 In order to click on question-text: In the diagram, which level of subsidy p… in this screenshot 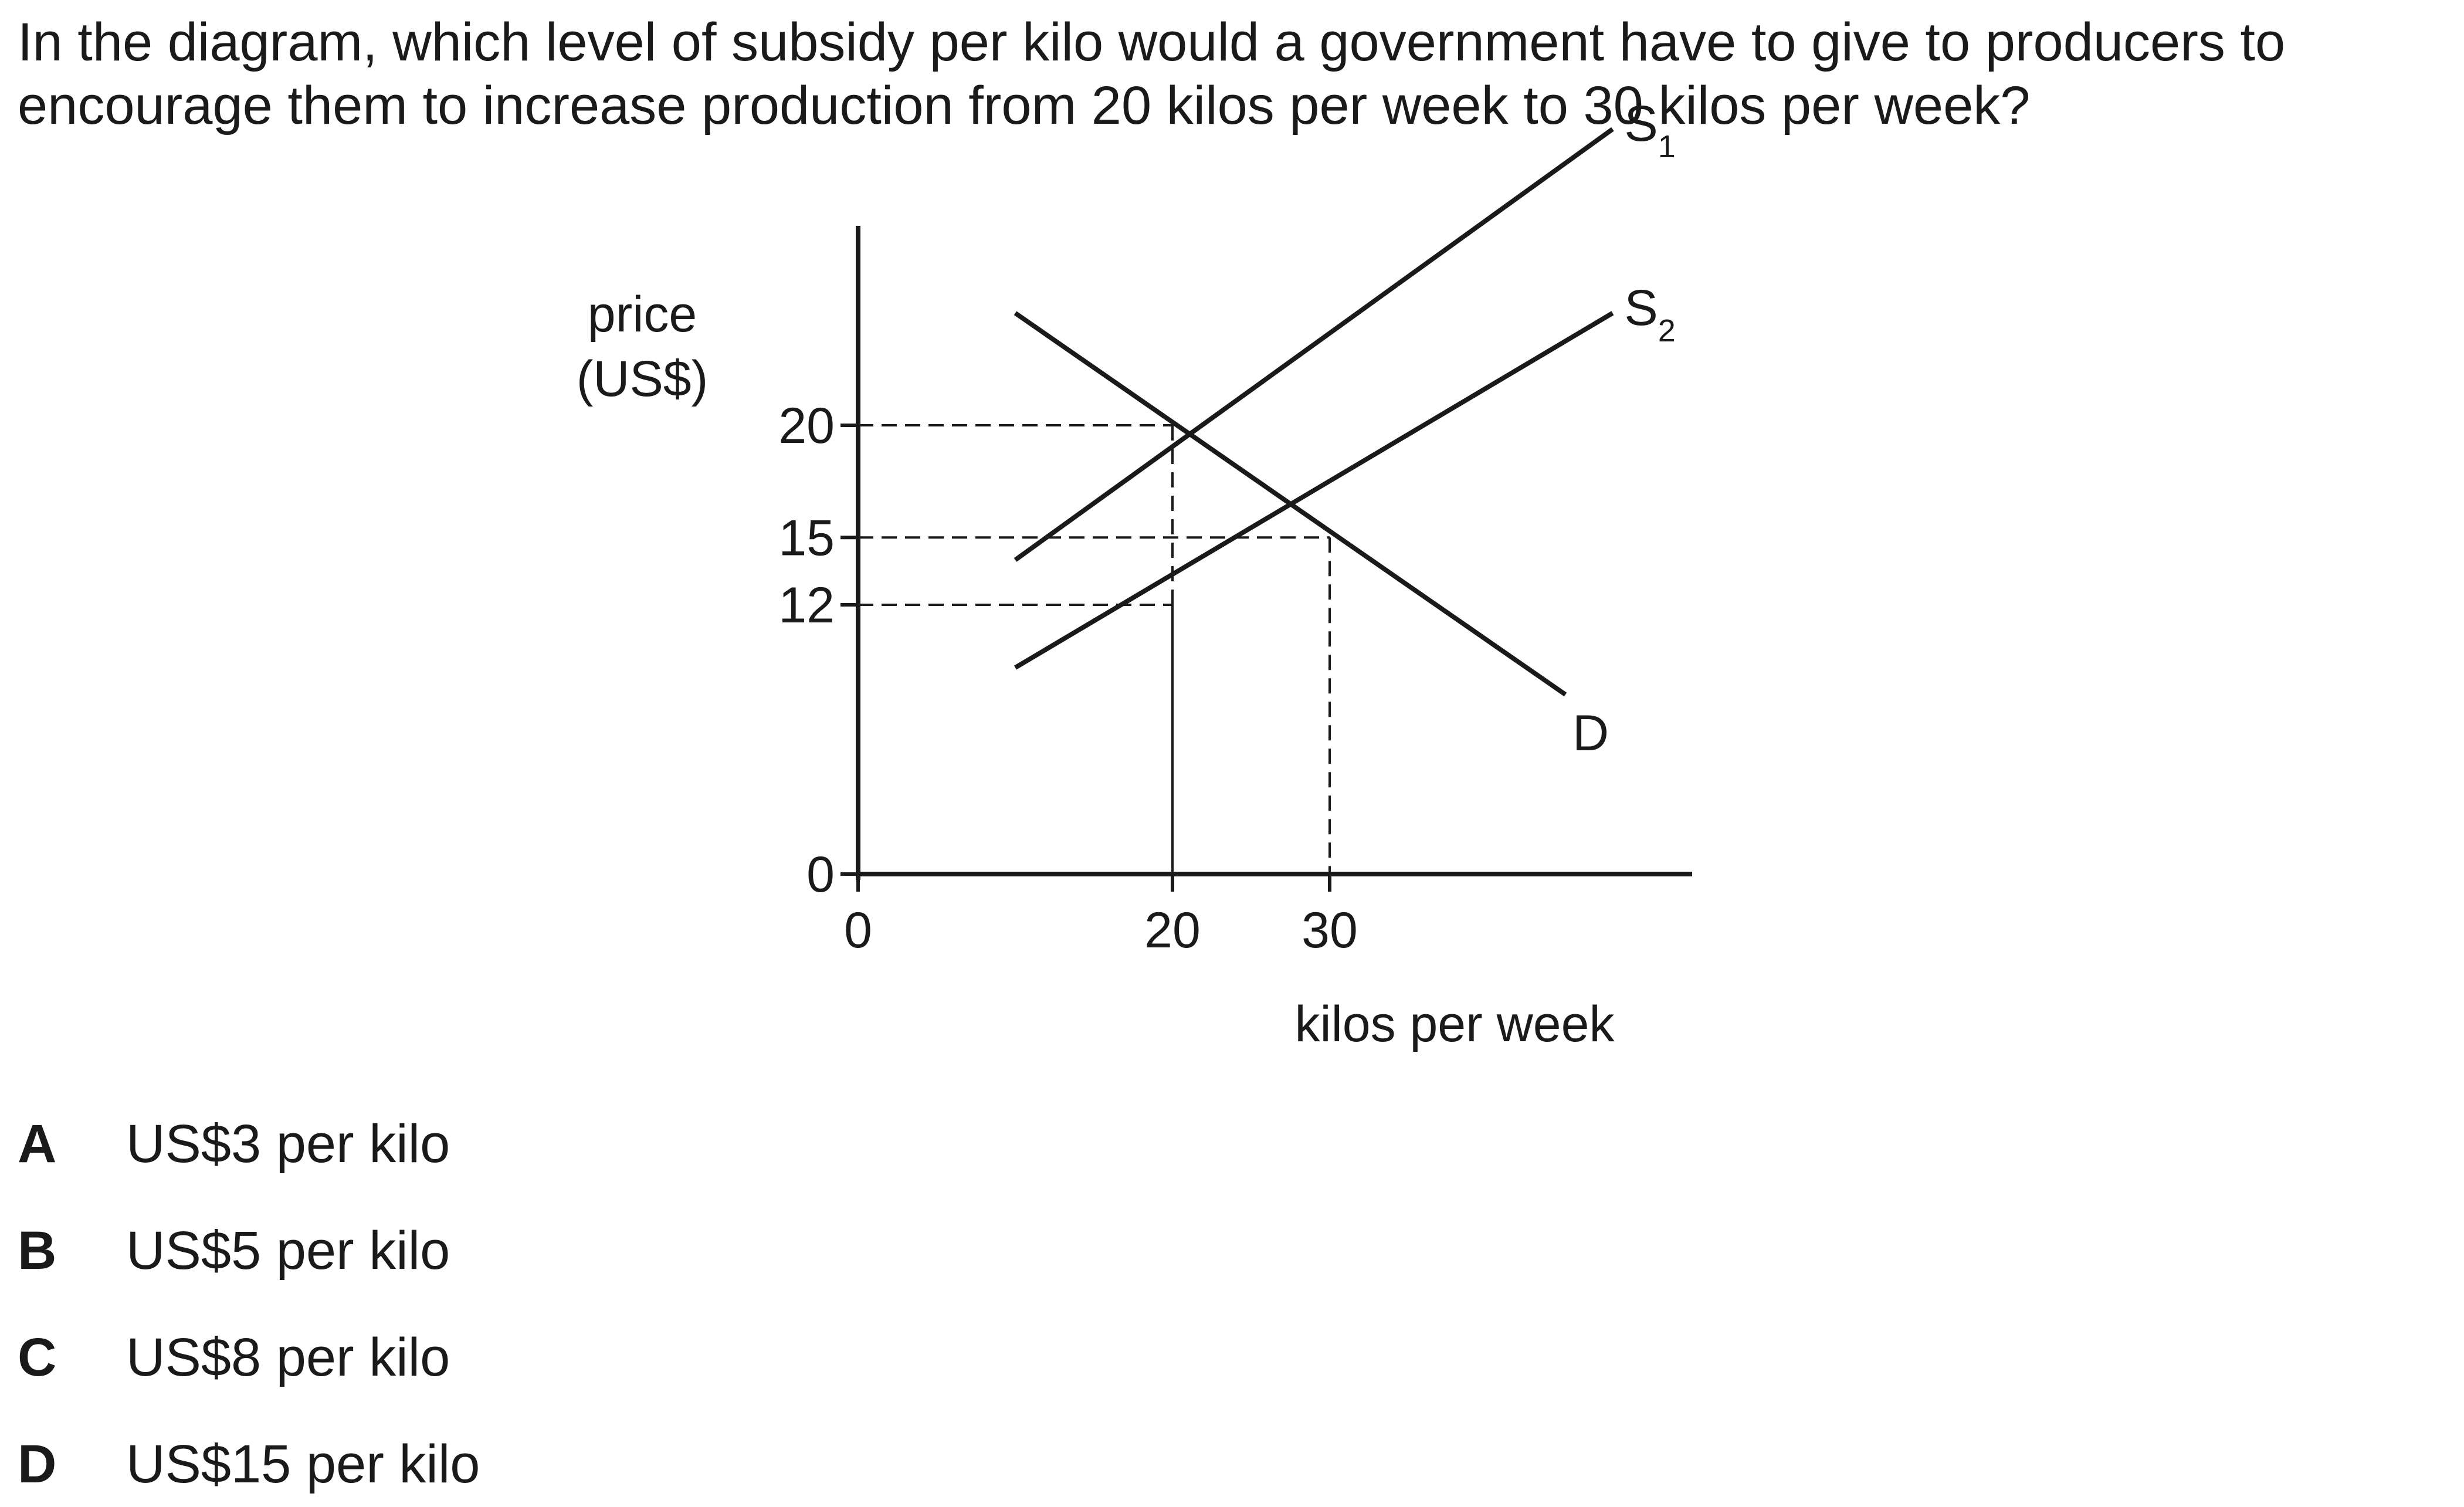, I will do `click(1220, 74)`.